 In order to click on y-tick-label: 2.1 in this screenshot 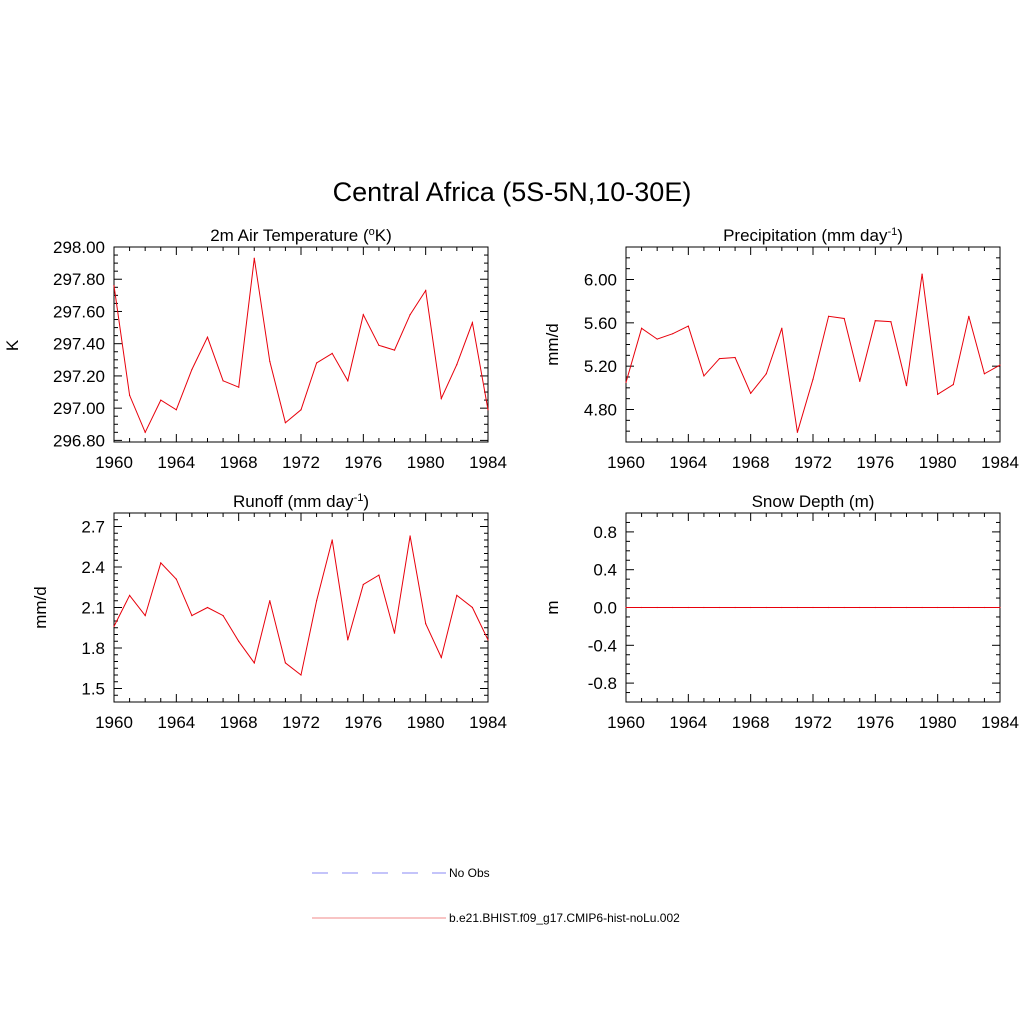, I will do `click(93, 608)`.